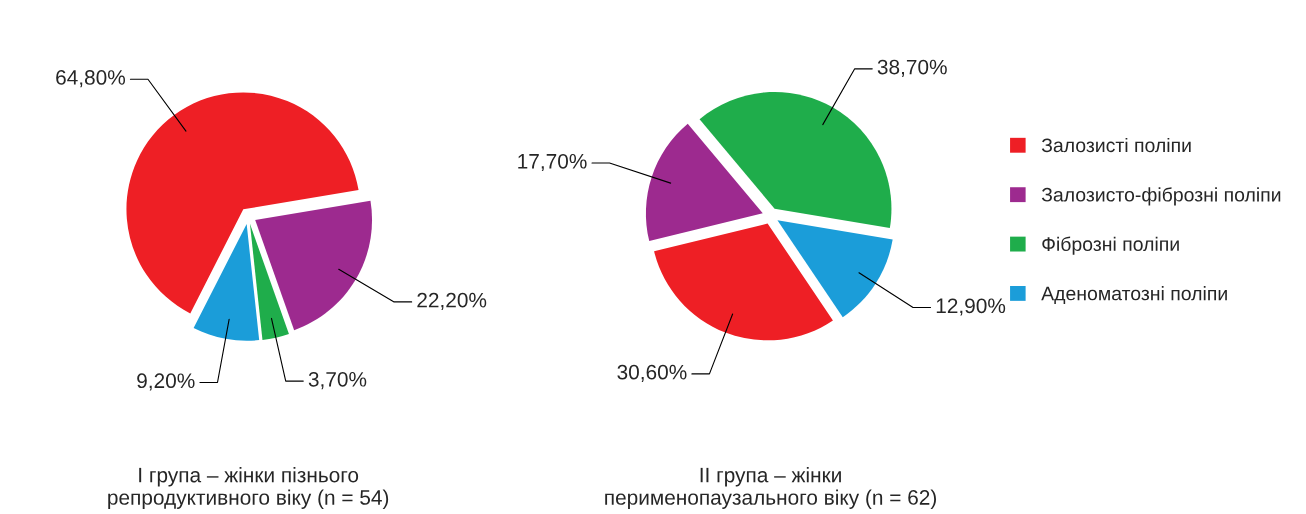 The image size is (1306, 514). What do you see at coordinates (1134, 295) in the screenshot?
I see `legend-label: Аденоматозні поліпи` at bounding box center [1134, 295].